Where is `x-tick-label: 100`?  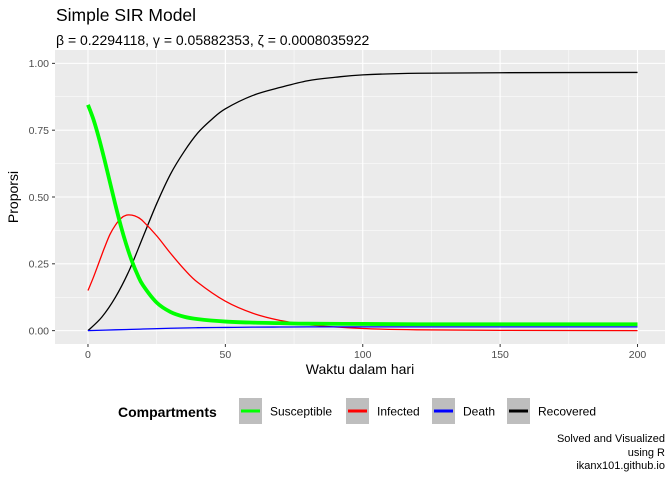
x-tick-label: 100 is located at coordinates (363, 355).